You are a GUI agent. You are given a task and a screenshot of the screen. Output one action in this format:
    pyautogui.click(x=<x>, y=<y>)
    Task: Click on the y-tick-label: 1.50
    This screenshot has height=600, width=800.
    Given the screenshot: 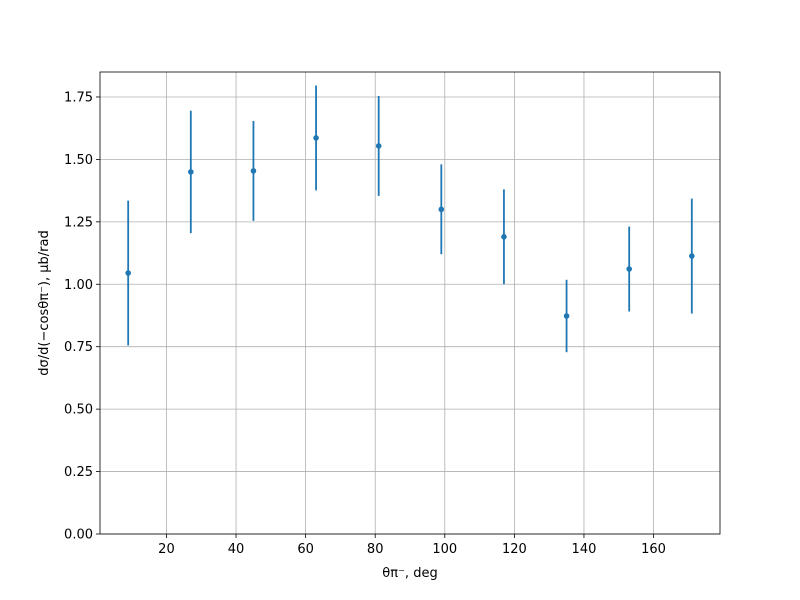 What is the action you would take?
    pyautogui.click(x=78, y=160)
    